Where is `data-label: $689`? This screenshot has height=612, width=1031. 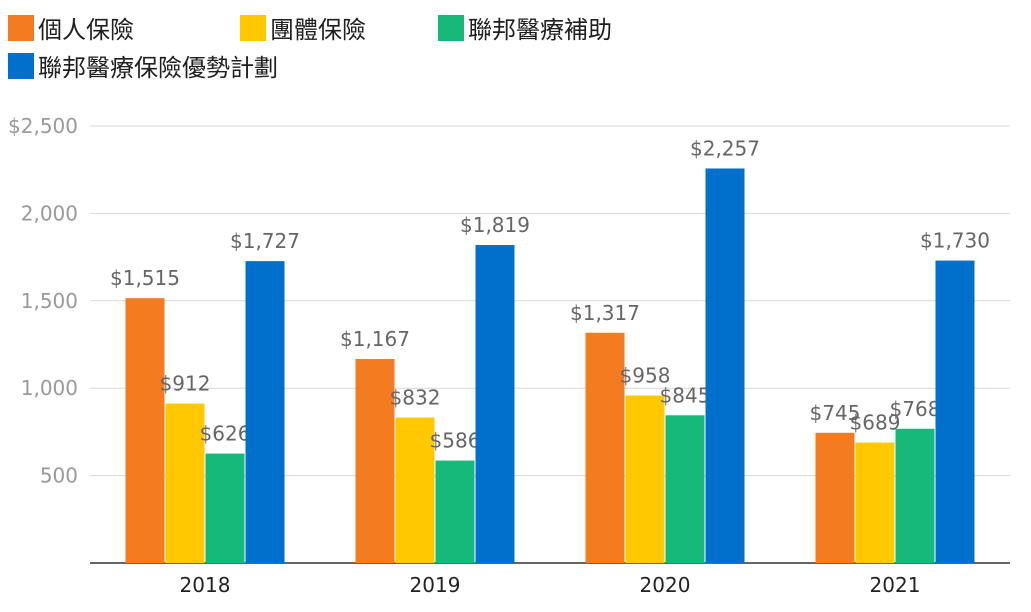 data-label: $689 is located at coordinates (875, 423).